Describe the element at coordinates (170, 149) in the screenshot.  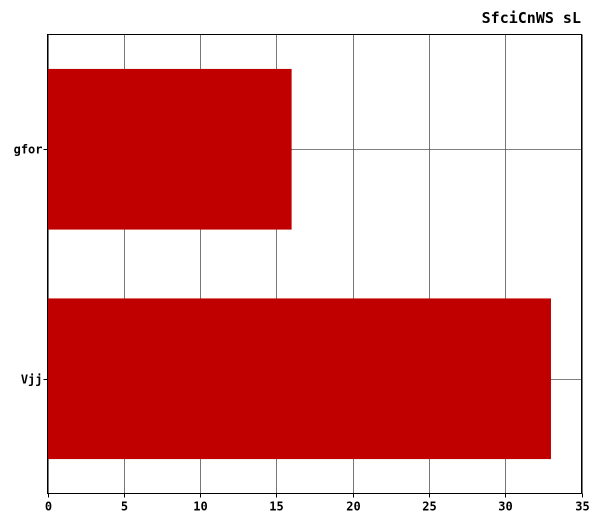
I see `bar-gfor` at that location.